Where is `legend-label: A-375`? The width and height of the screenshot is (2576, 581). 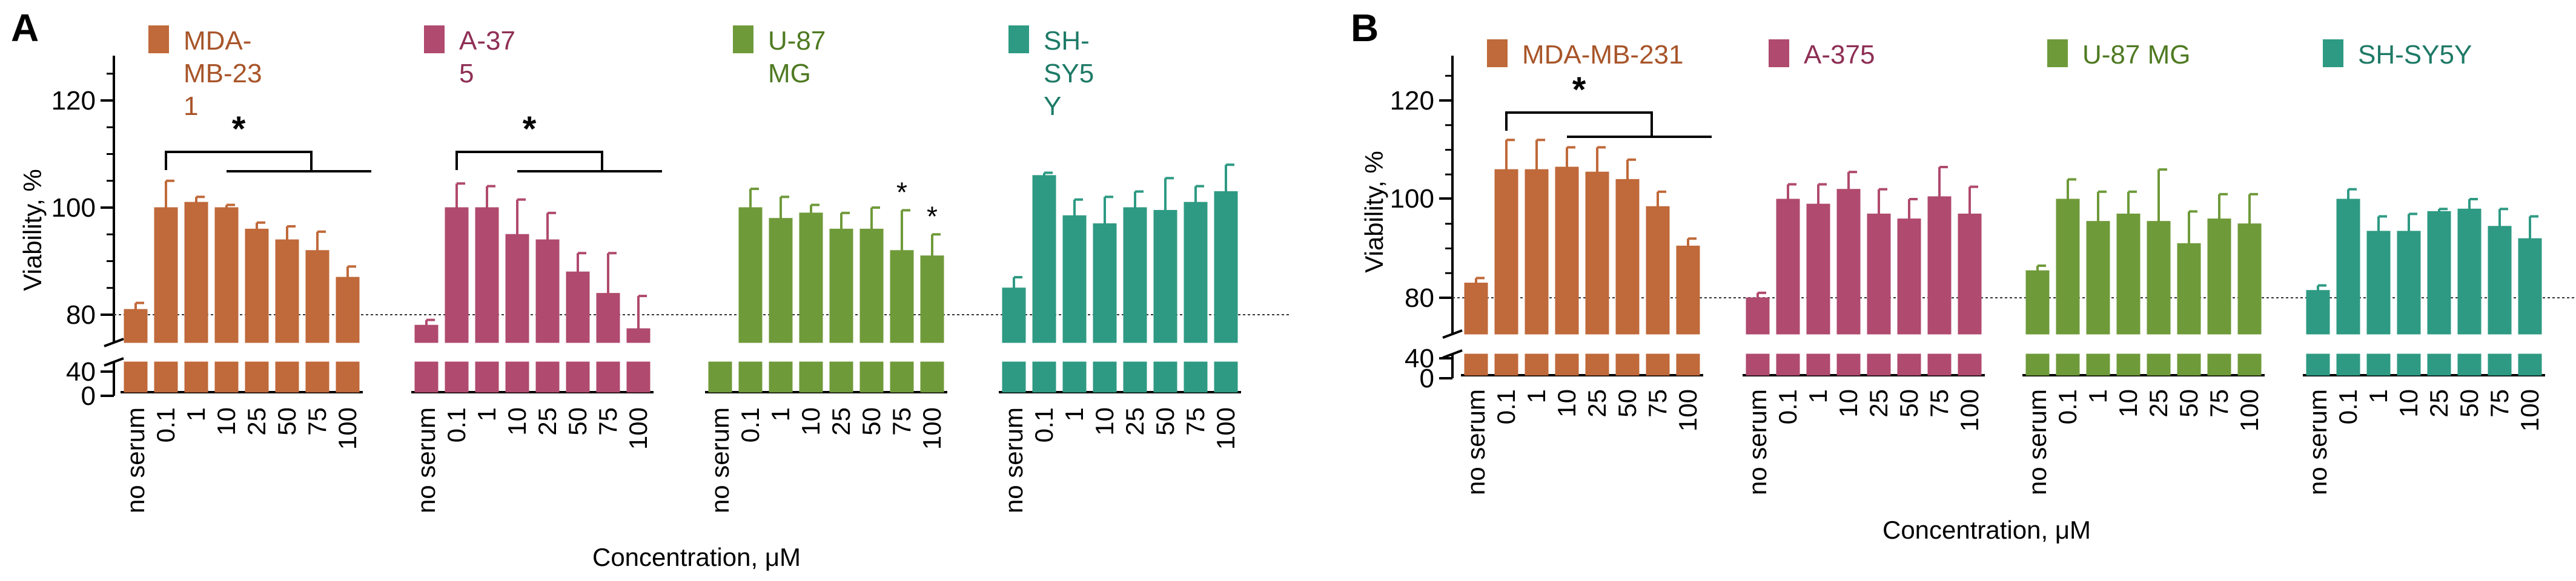
legend-label: A-375 is located at coordinates (1839, 55).